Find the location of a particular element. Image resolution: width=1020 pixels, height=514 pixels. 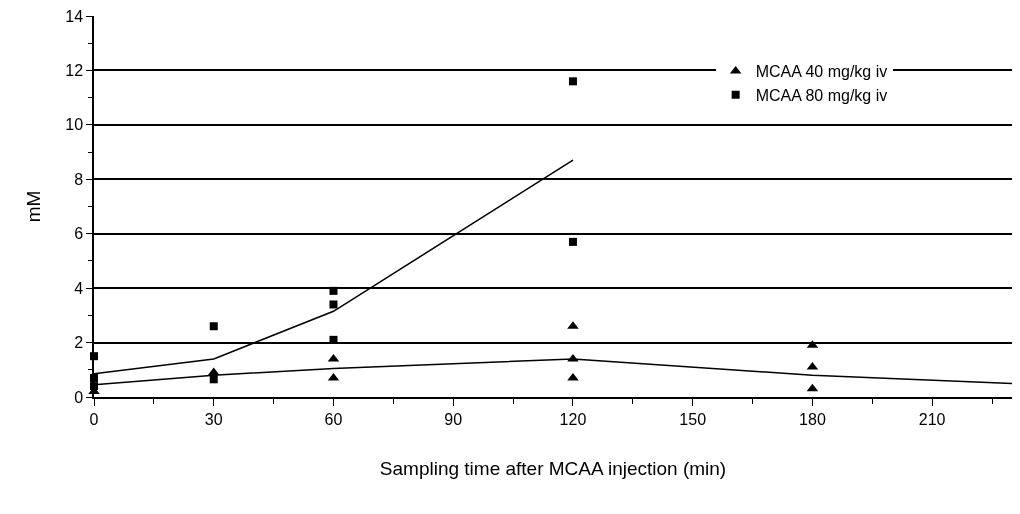

legend-label: MCAA 80 mg/kg iv is located at coordinates (821, 96).